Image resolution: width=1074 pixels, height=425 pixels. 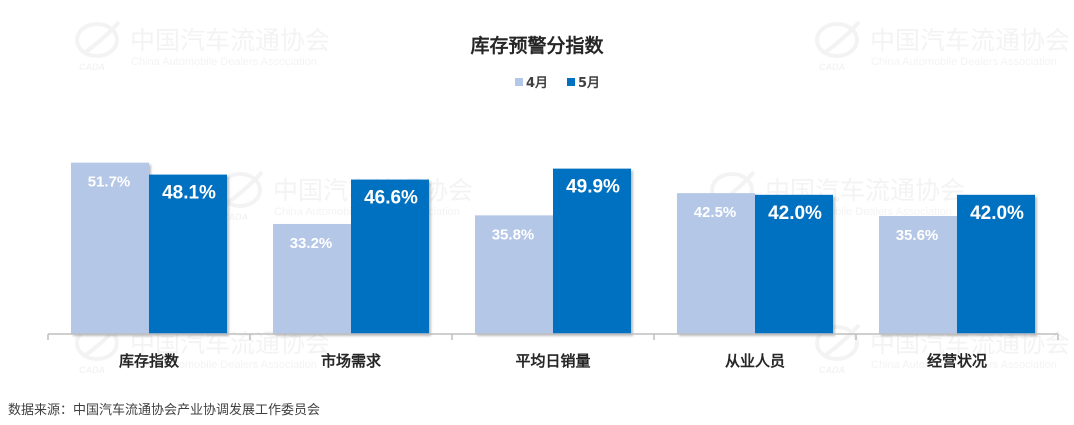 What do you see at coordinates (513, 234) in the screenshot?
I see `data-label-apr: 35.8%` at bounding box center [513, 234].